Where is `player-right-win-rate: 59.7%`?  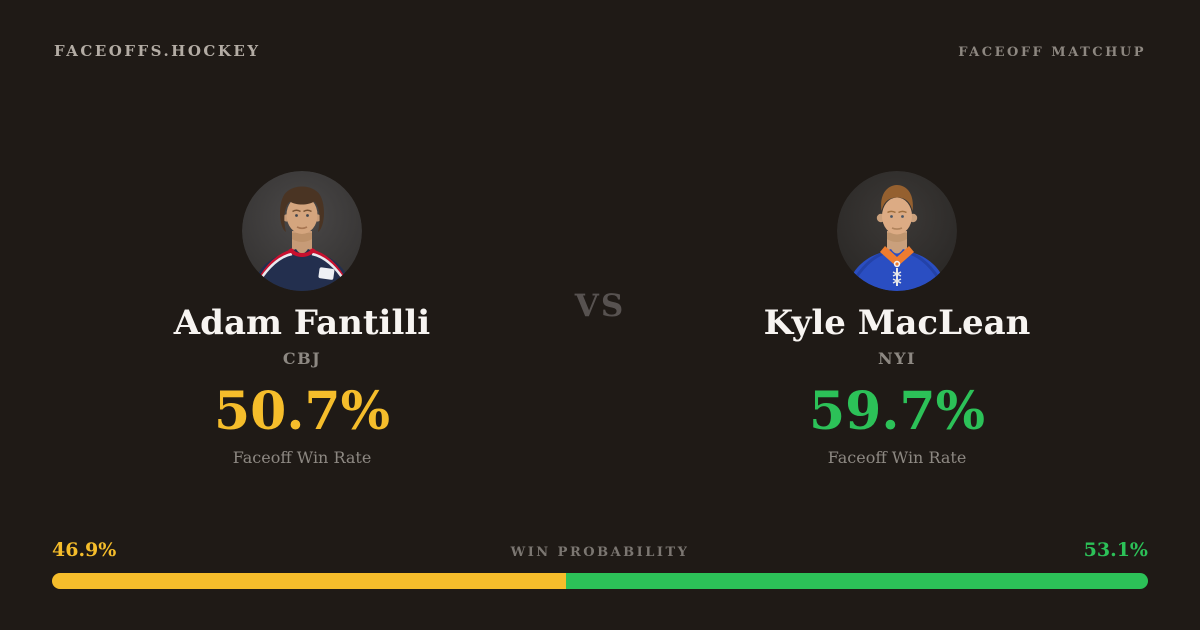 player-right-win-rate: 59.7% is located at coordinates (897, 412).